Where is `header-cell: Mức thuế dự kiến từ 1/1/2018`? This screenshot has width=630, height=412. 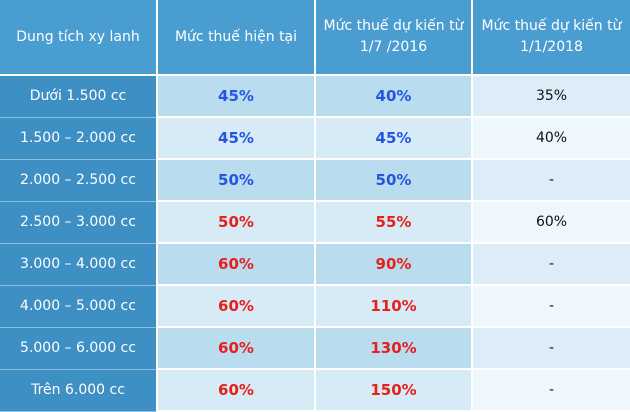
header-cell: Mức thuế dự kiến từ 1/1/2018 is located at coordinates (551, 38).